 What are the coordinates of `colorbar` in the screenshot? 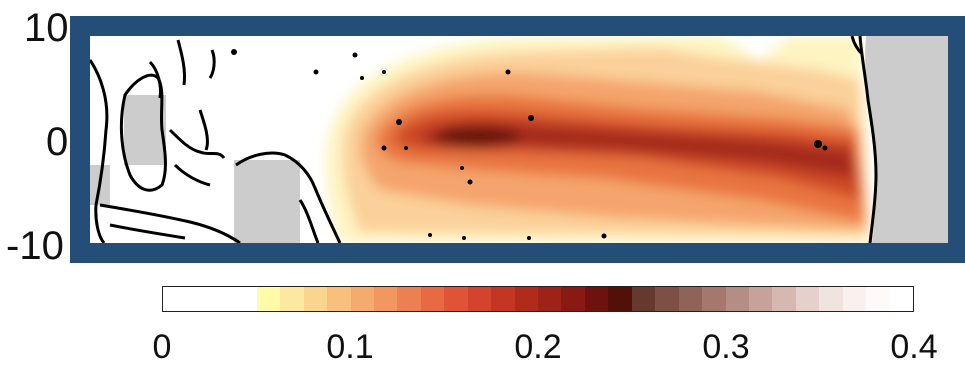 It's located at (538, 299).